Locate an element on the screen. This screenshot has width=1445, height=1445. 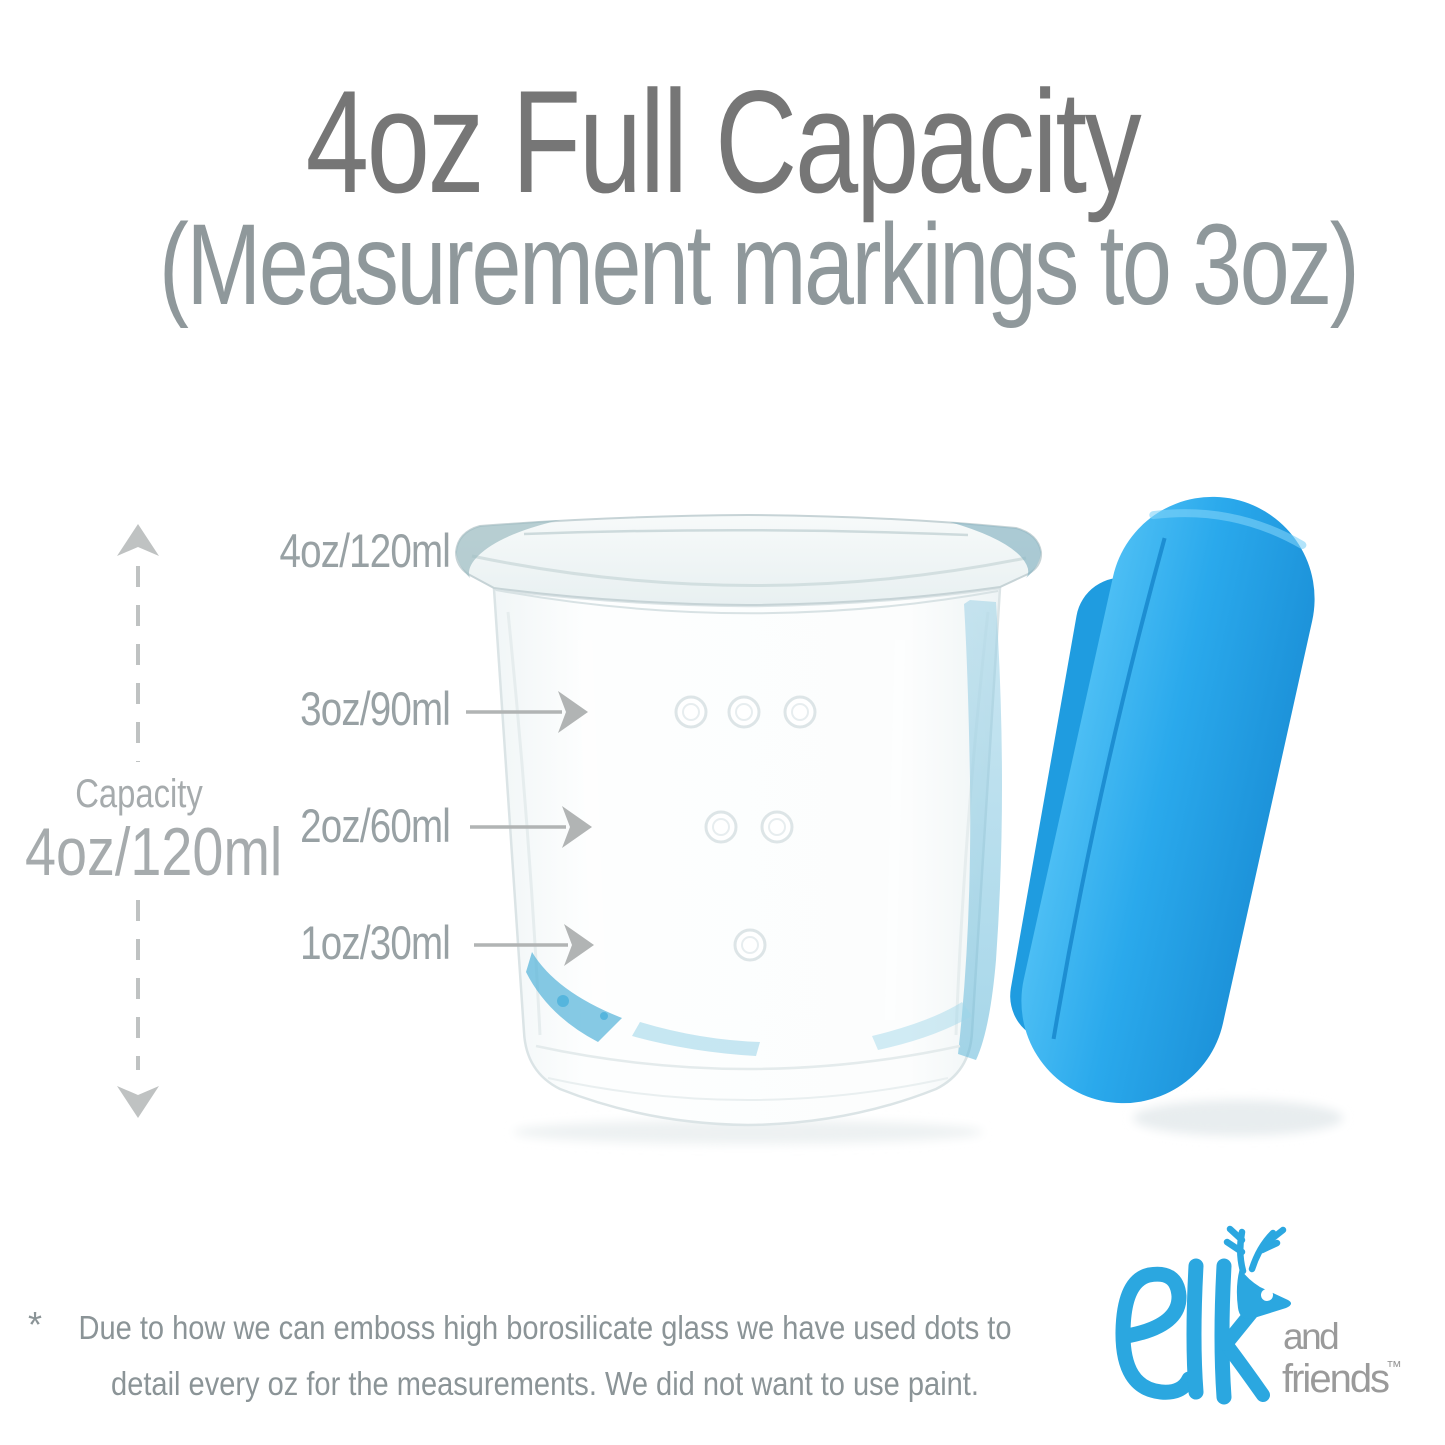
label-4oz: 4oz/120ml is located at coordinates (365, 550).